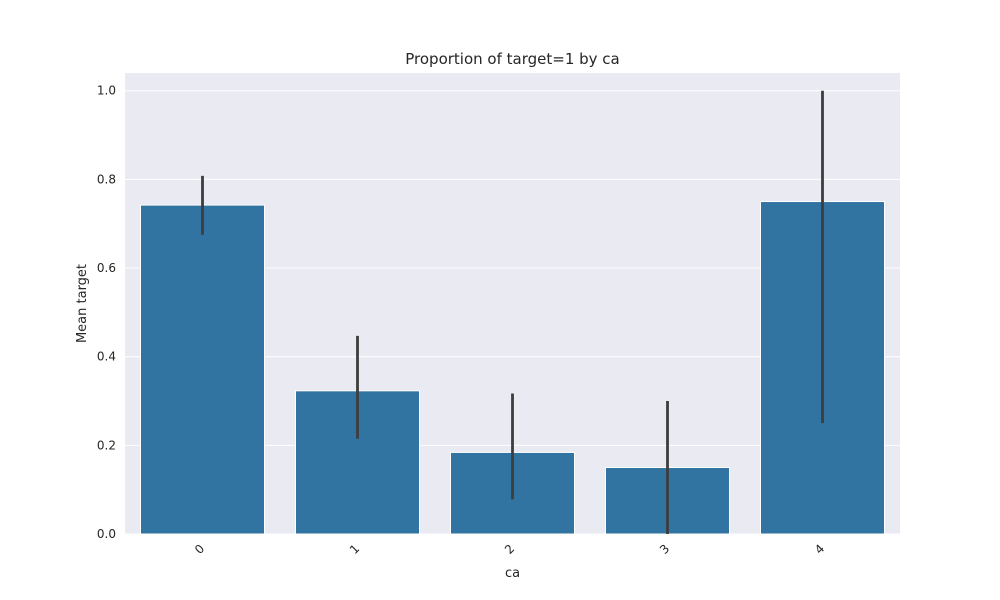  What do you see at coordinates (199, 549) in the screenshot?
I see `x-tick-label-0: 0` at bounding box center [199, 549].